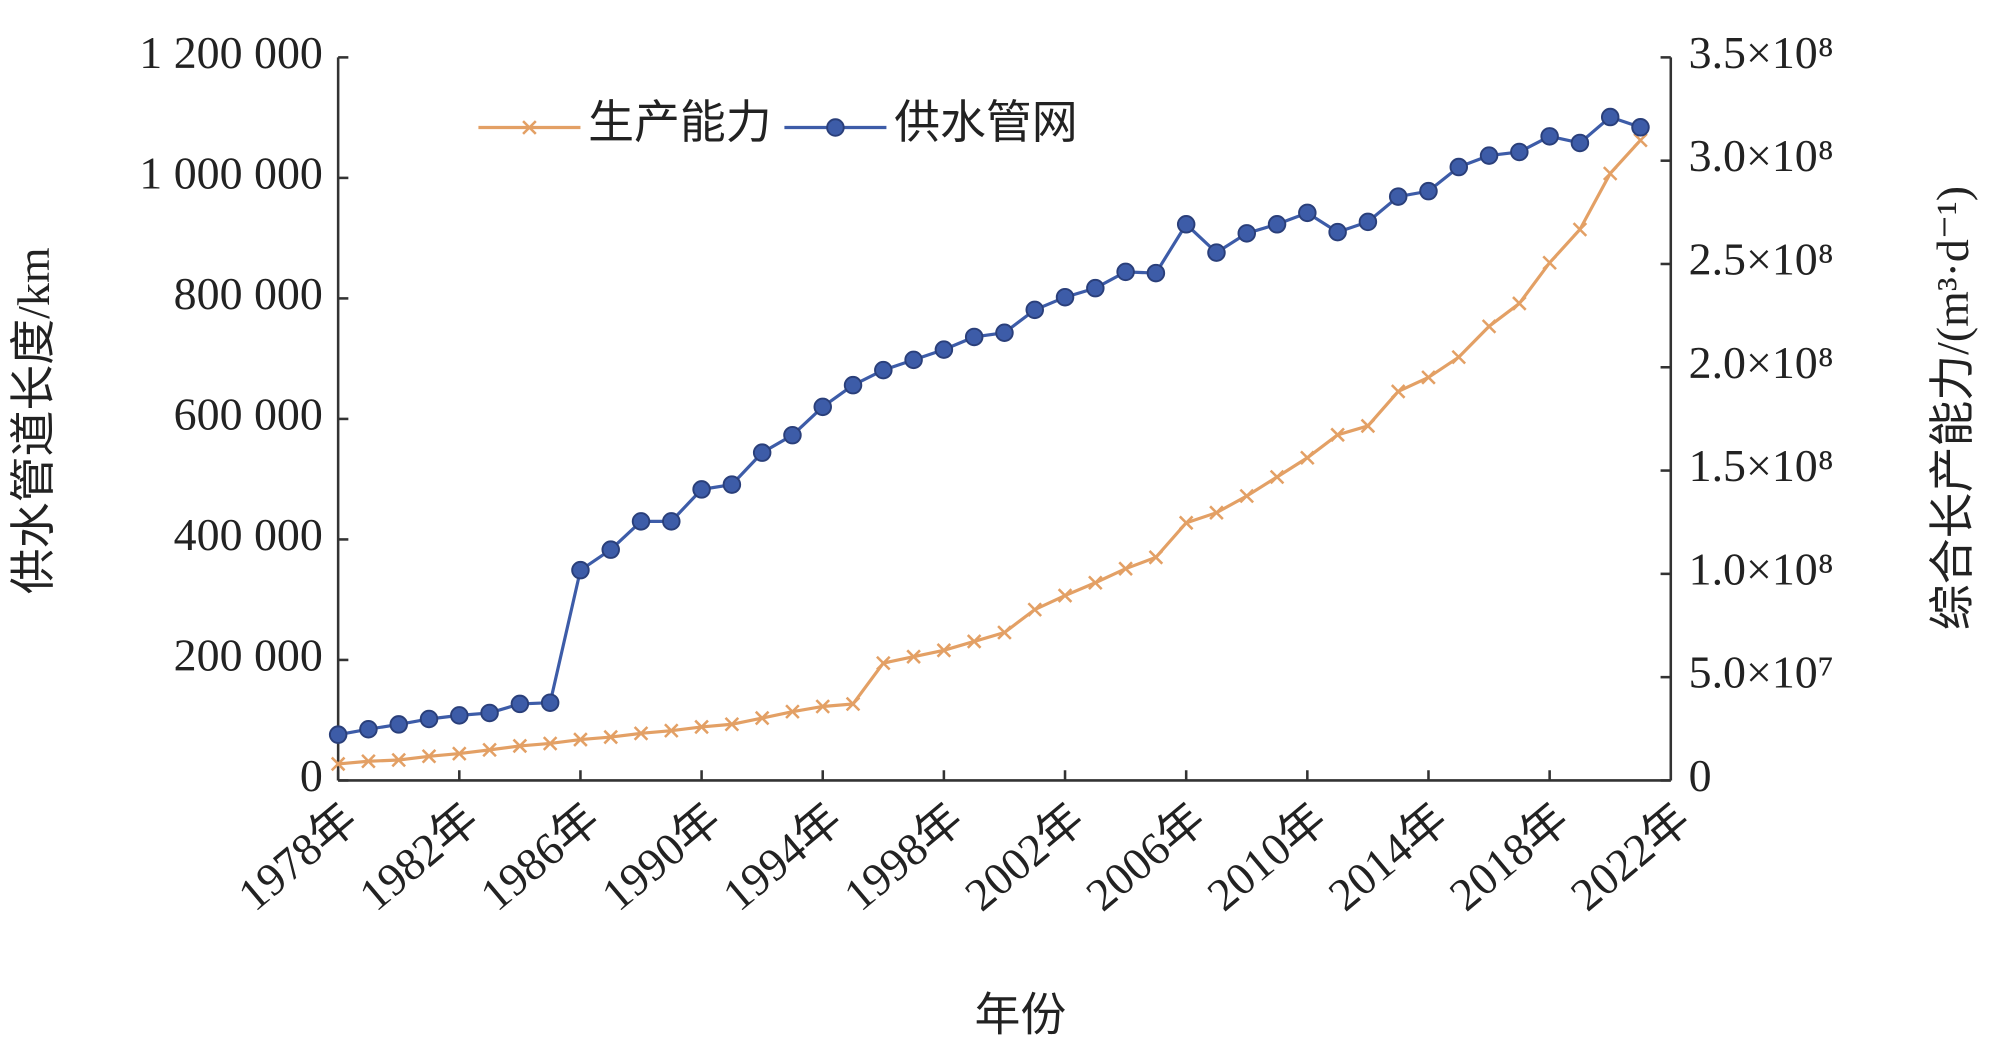 The width and height of the screenshot is (2000, 1061). Describe the element at coordinates (1761, 672) in the screenshot. I see `y2-tick-label: 5.0×10⁷` at that location.